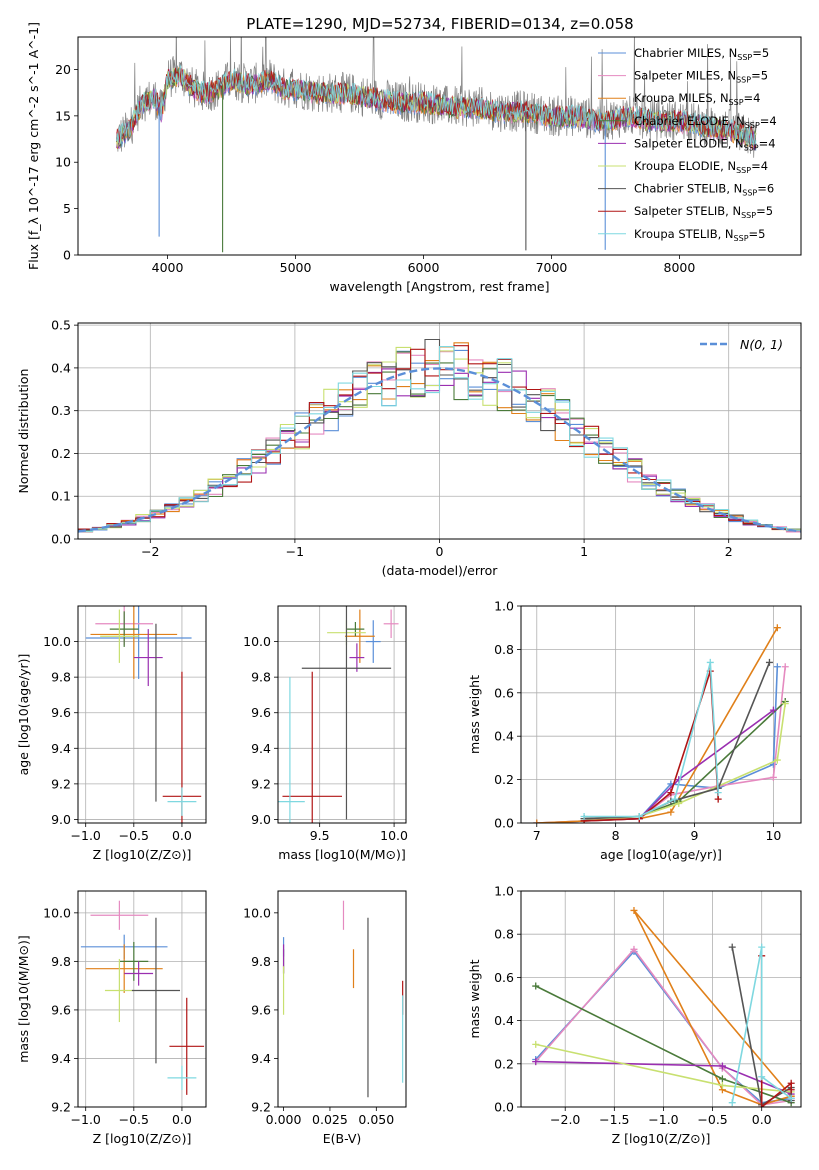 Image resolution: width=819 pixels, height=1170 pixels. What do you see at coordinates (61, 712) in the screenshot?
I see `y-tick-label: 9.6` at bounding box center [61, 712].